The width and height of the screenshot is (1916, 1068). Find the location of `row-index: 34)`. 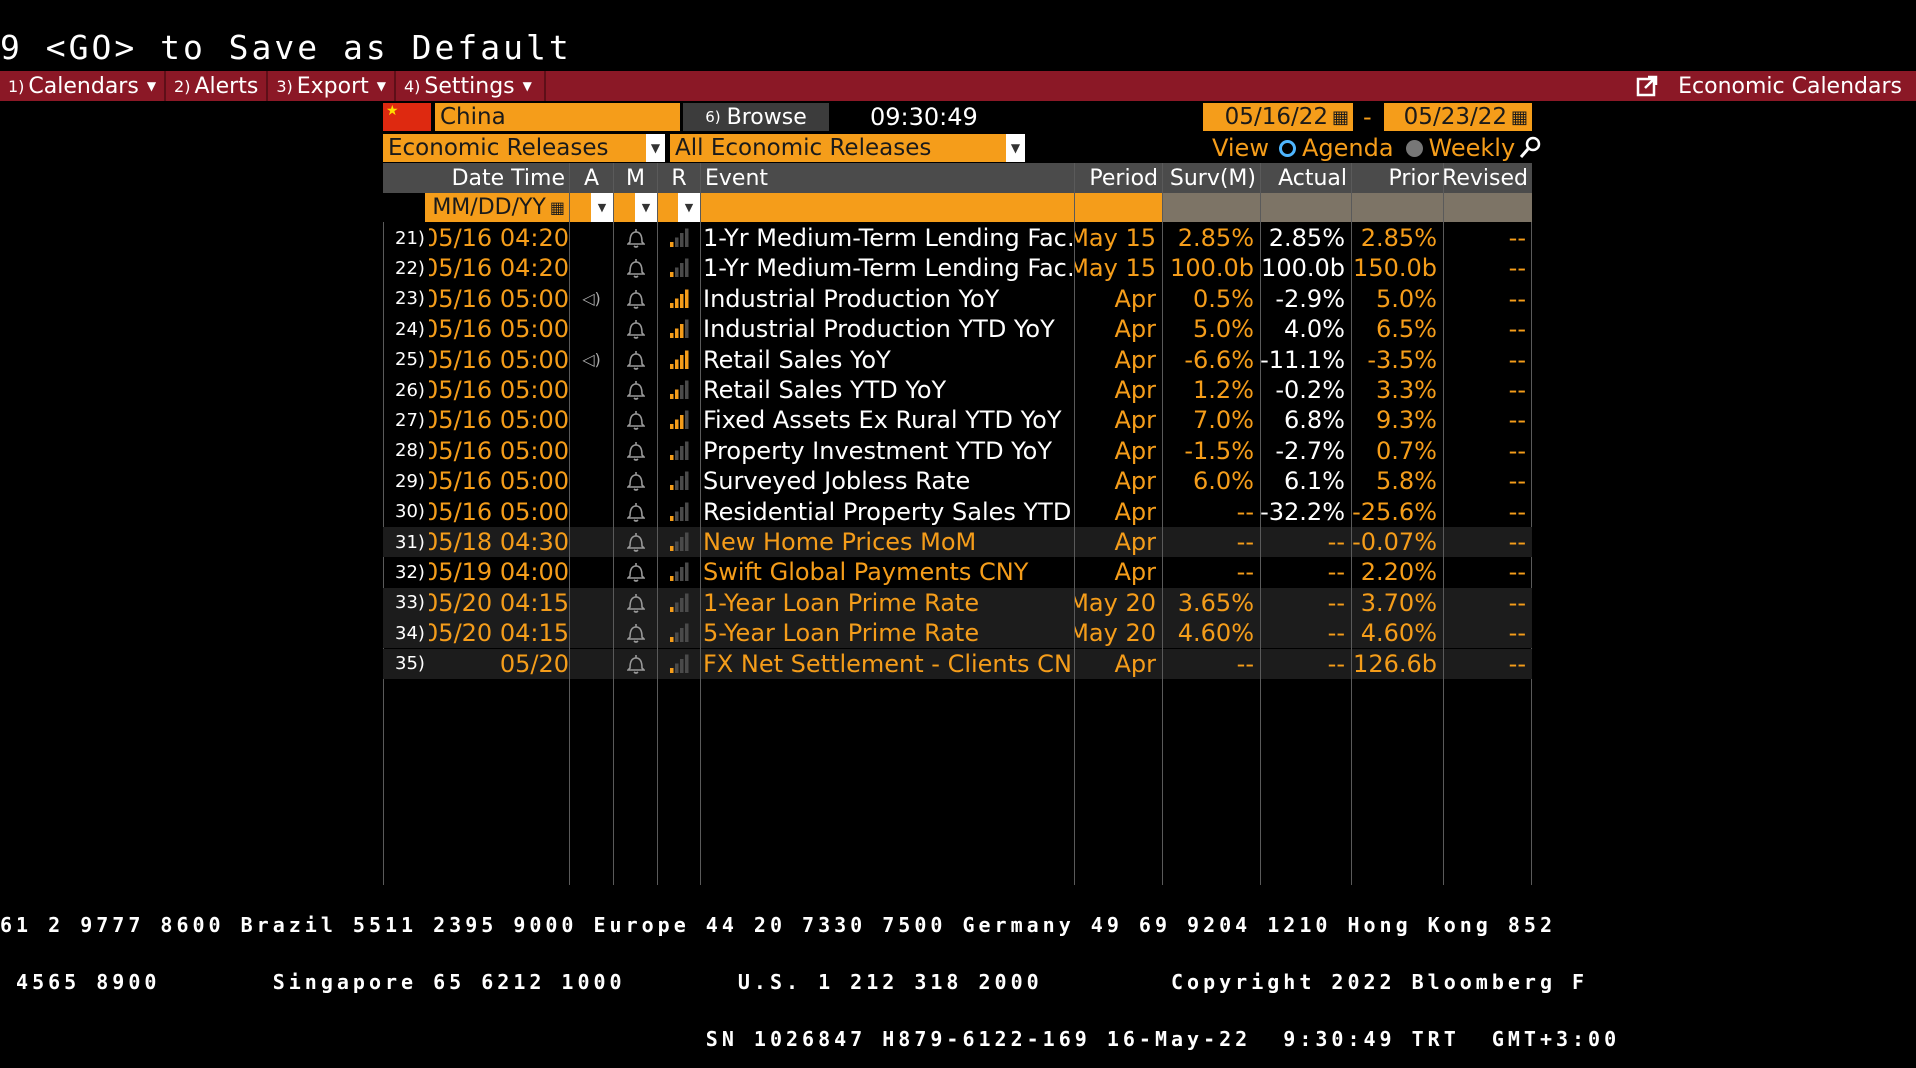

row-index: 34) is located at coordinates (410, 633).